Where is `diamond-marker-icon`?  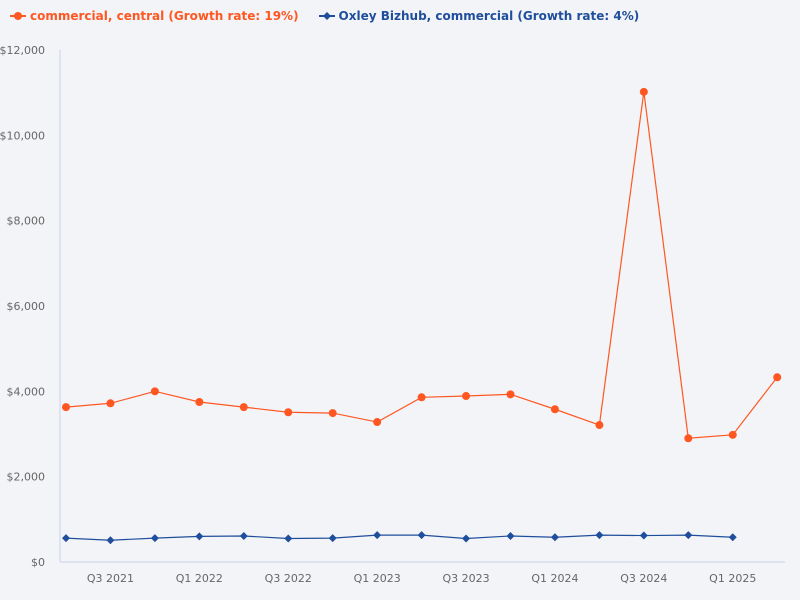 diamond-marker-icon is located at coordinates (326, 16).